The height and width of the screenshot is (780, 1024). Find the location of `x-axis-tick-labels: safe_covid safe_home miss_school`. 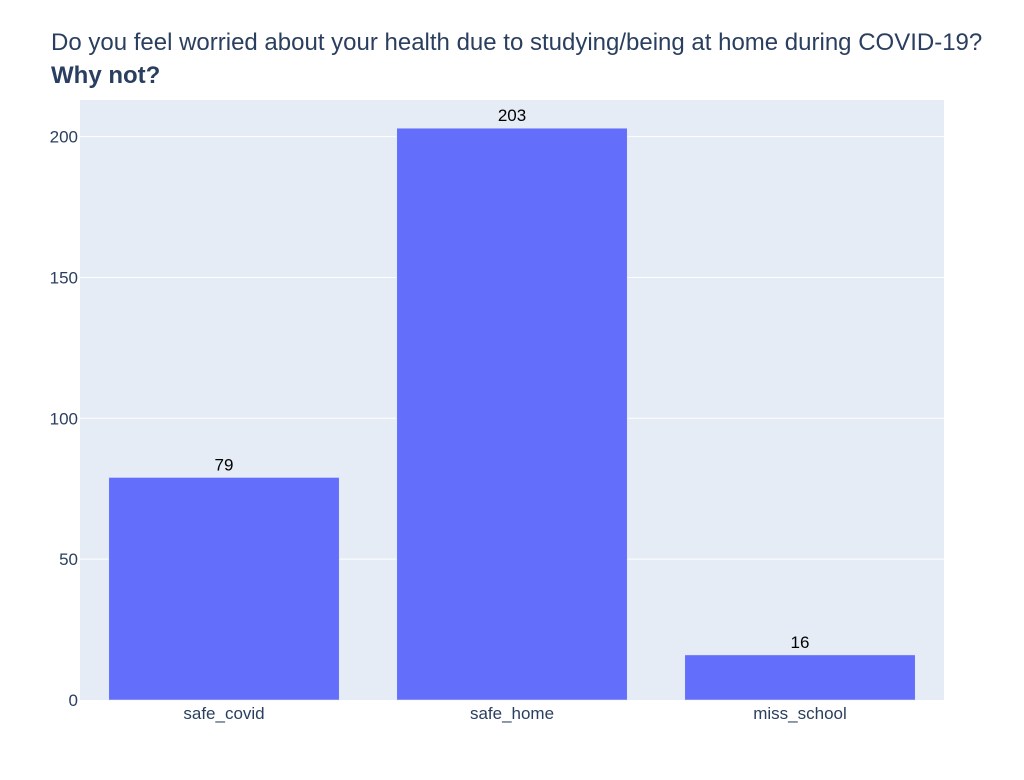

x-axis-tick-labels: safe_covid safe_home miss_school is located at coordinates (514, 713).